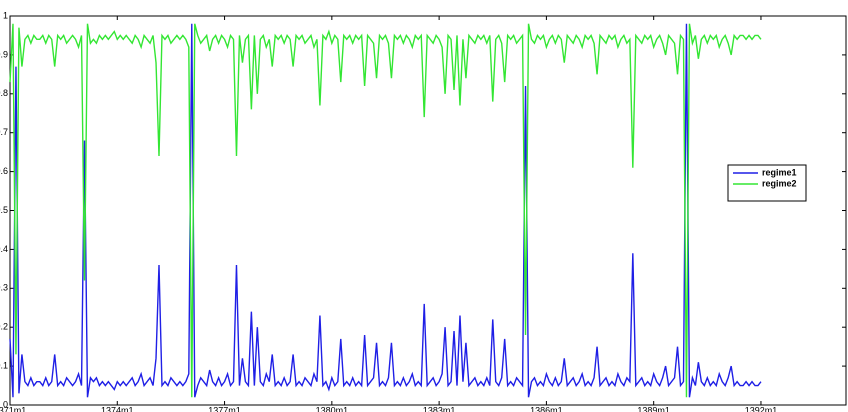 The width and height of the screenshot is (848, 412). I want to click on y-tick-label: 0.5, so click(4, 210).